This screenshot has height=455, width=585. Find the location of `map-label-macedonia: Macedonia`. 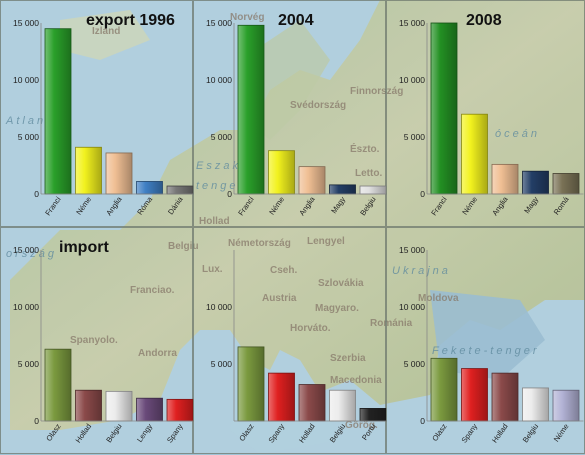

map-label-macedonia: Macedonia is located at coordinates (356, 380).